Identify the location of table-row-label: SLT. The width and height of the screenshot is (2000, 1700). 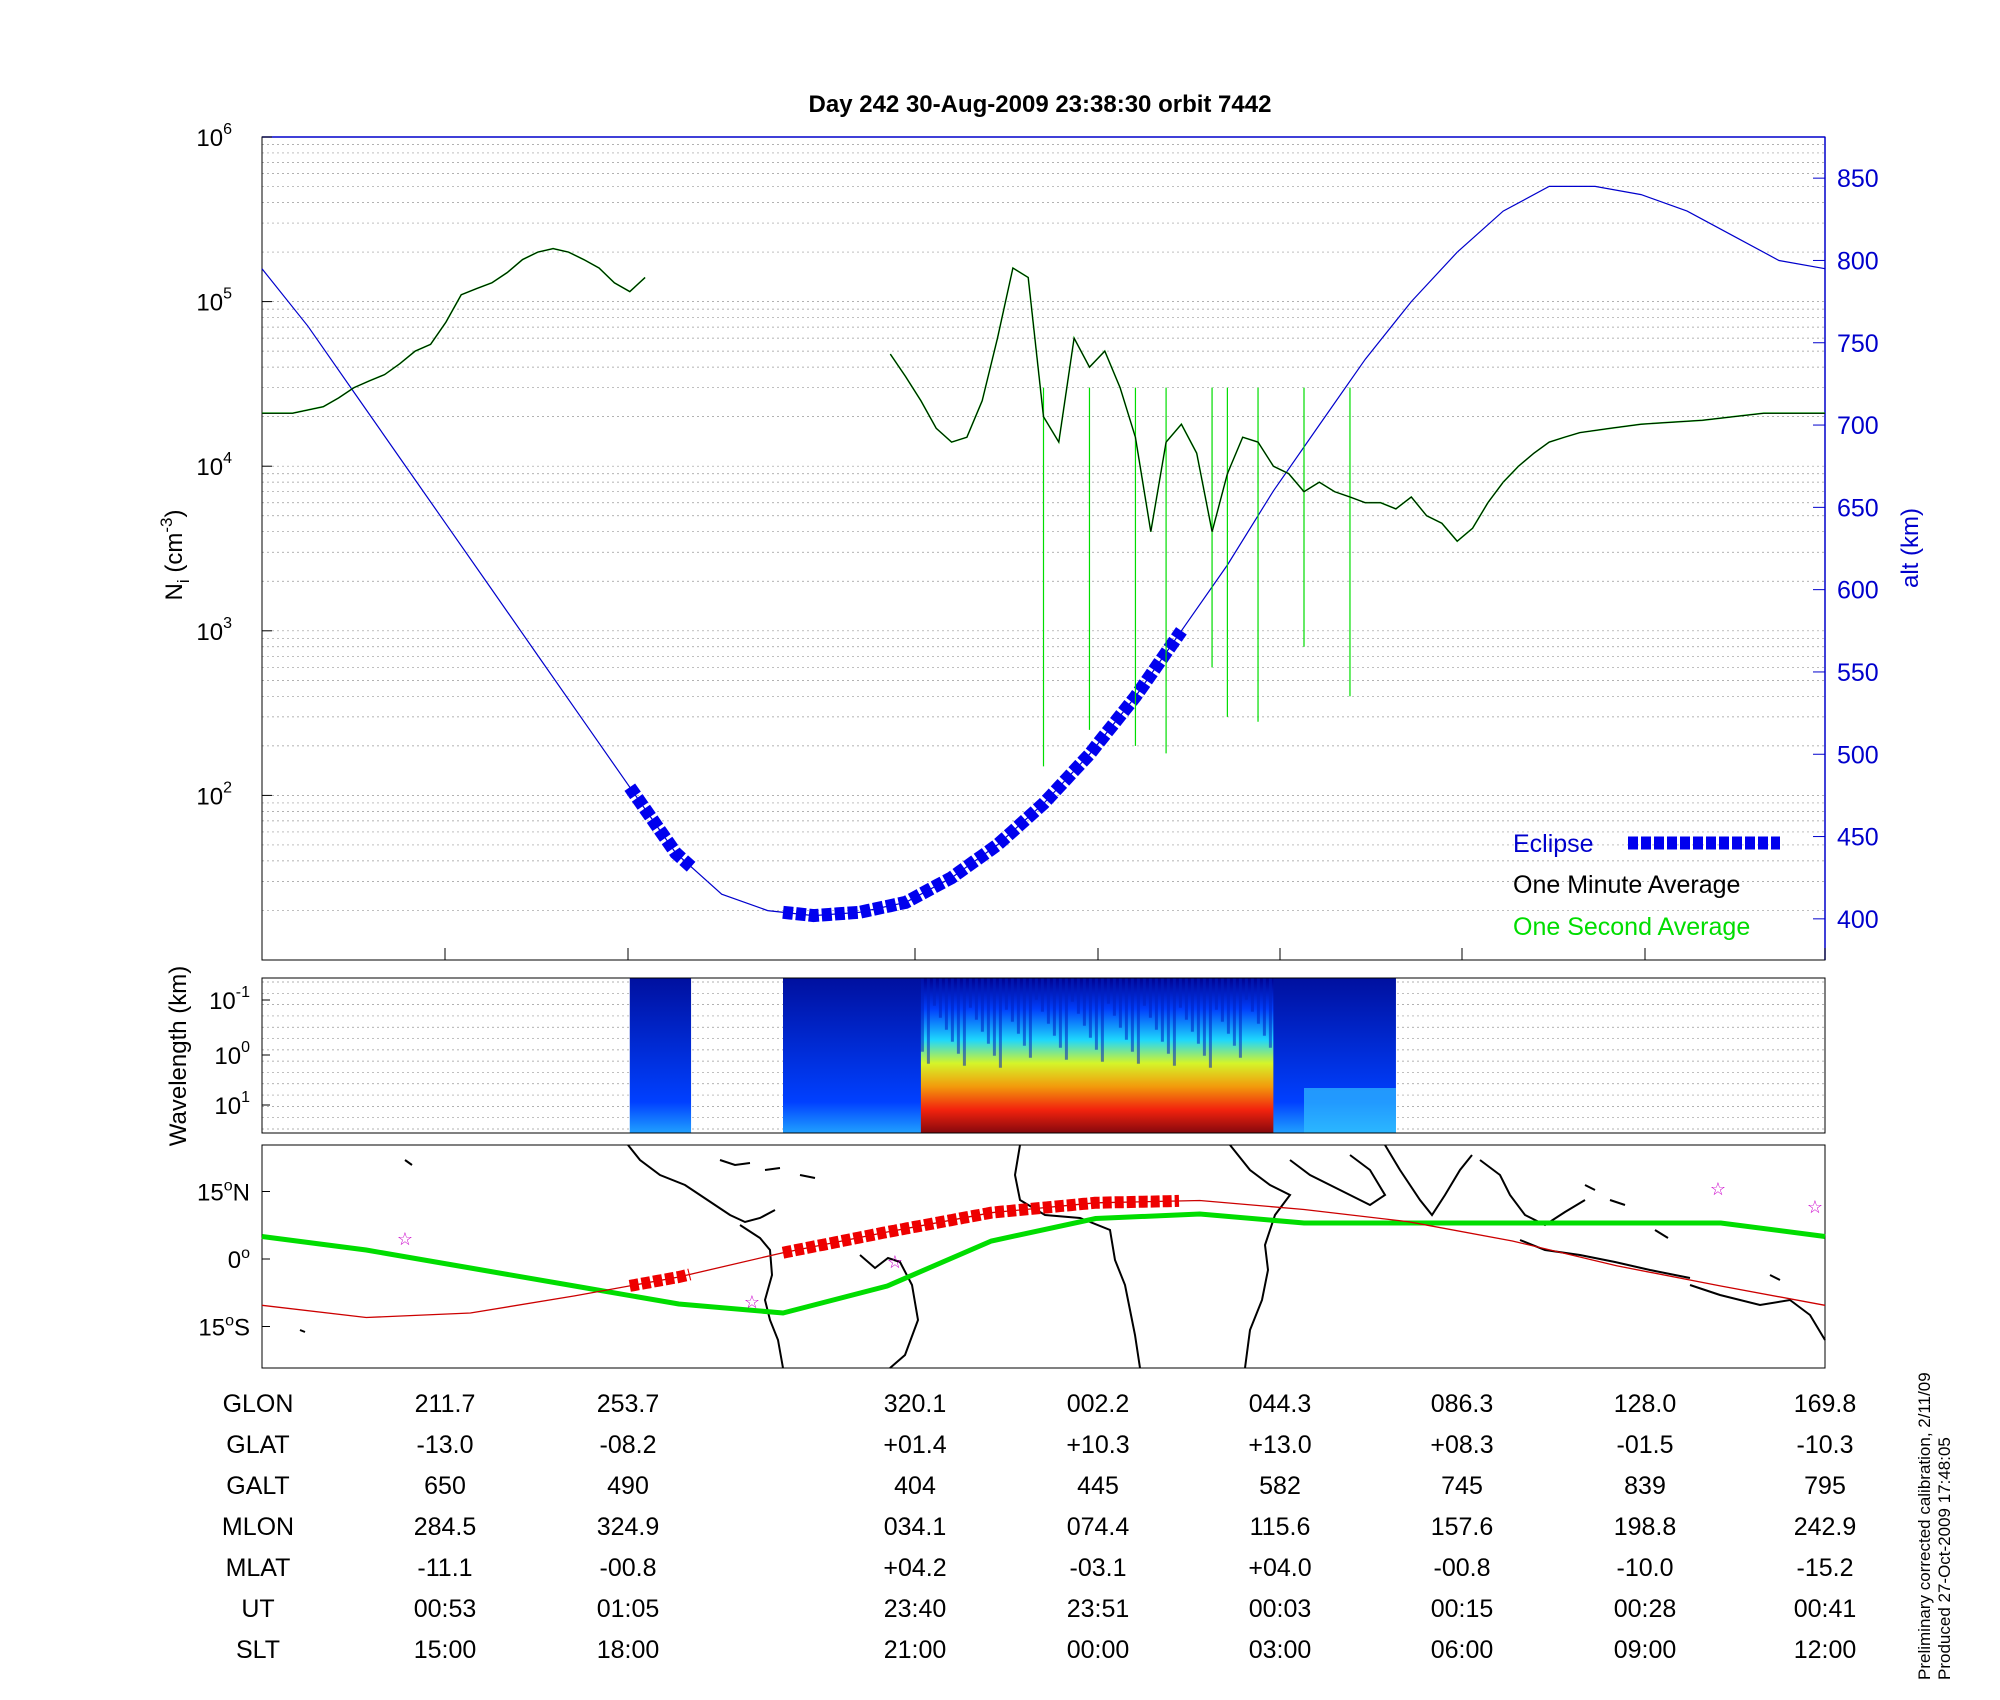
(258, 1650).